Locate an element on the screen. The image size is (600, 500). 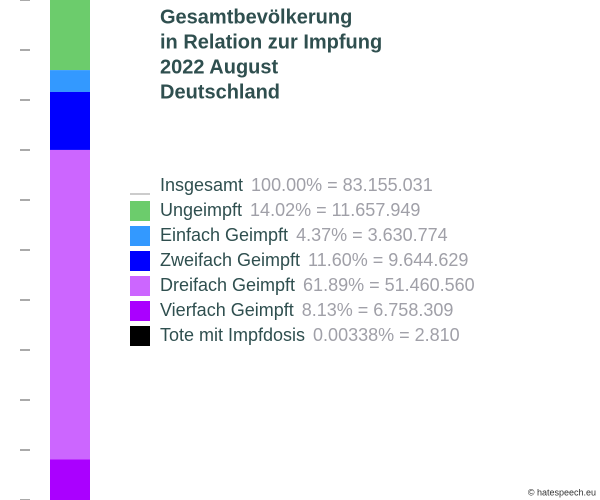
legend-name: Tote mit Impfdosis is located at coordinates (232, 335).